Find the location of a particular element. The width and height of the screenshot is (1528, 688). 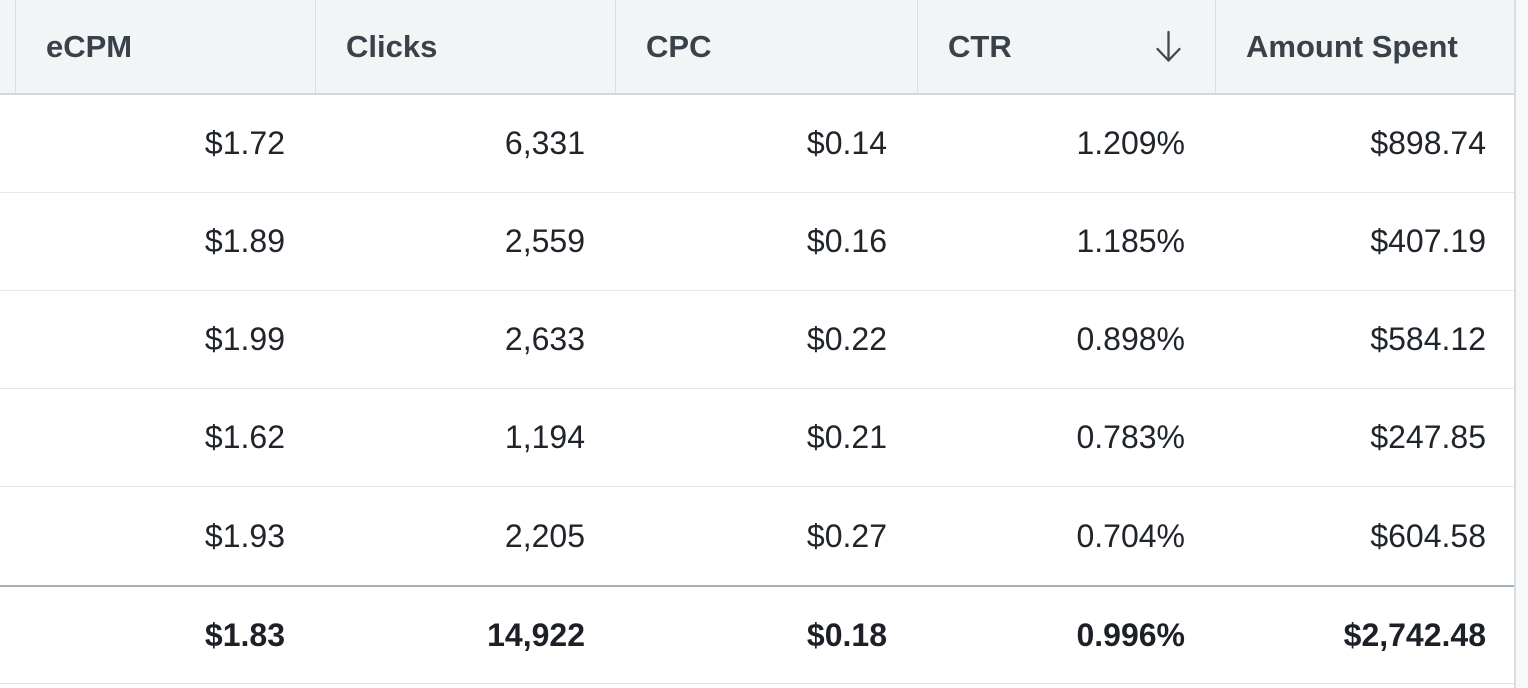

column-header-clicks-label: Clicks is located at coordinates (392, 46).